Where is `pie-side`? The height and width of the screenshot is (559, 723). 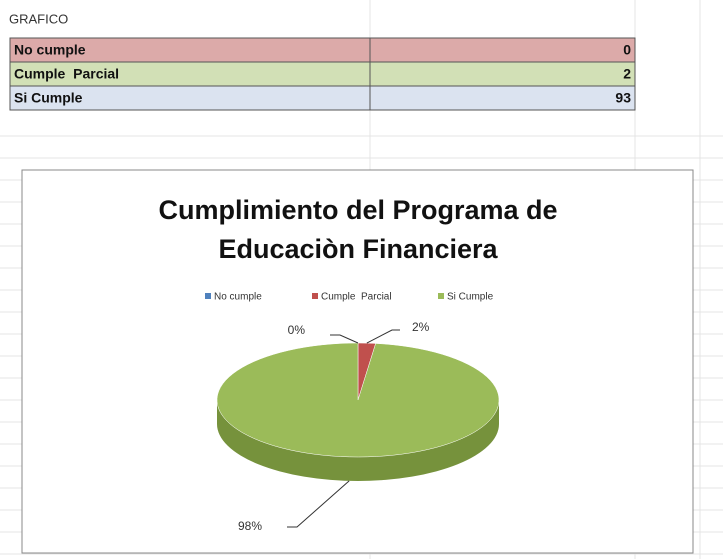 pie-side is located at coordinates (358, 440).